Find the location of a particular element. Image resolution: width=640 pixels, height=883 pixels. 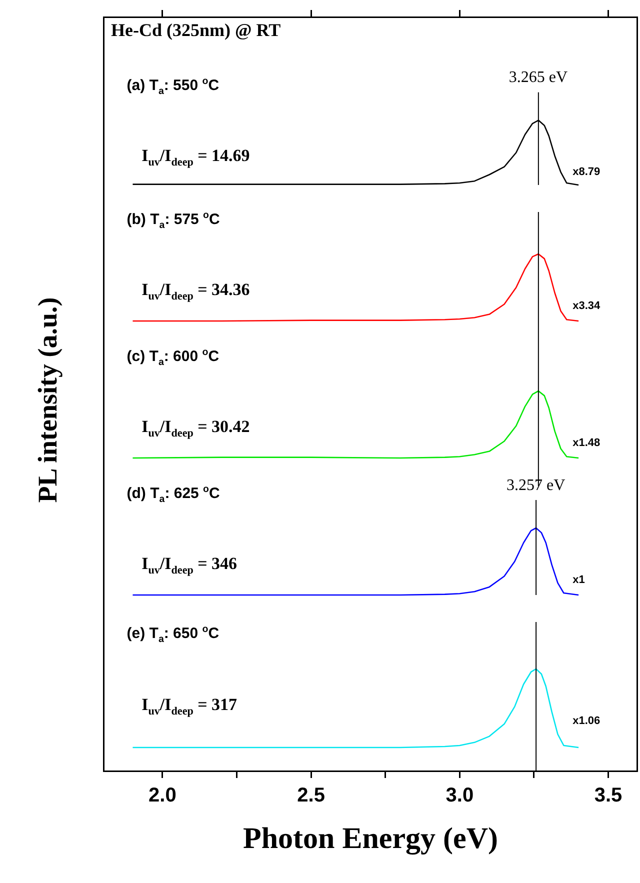

text: (c) T$_{a}$: 600 $^{o}$C is located at coordinates (173, 357).